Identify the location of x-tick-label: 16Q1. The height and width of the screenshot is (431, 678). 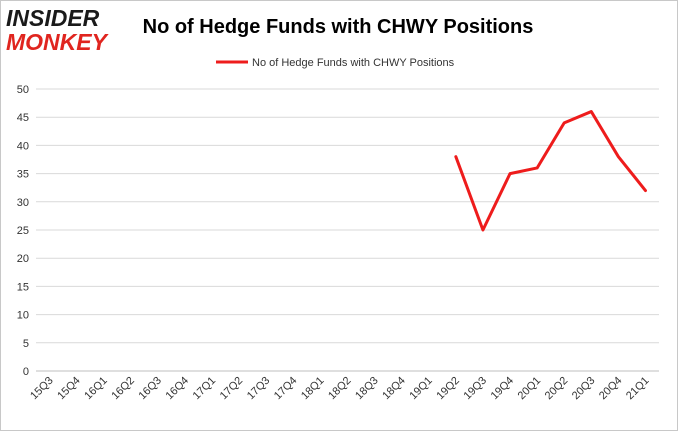
(96, 389).